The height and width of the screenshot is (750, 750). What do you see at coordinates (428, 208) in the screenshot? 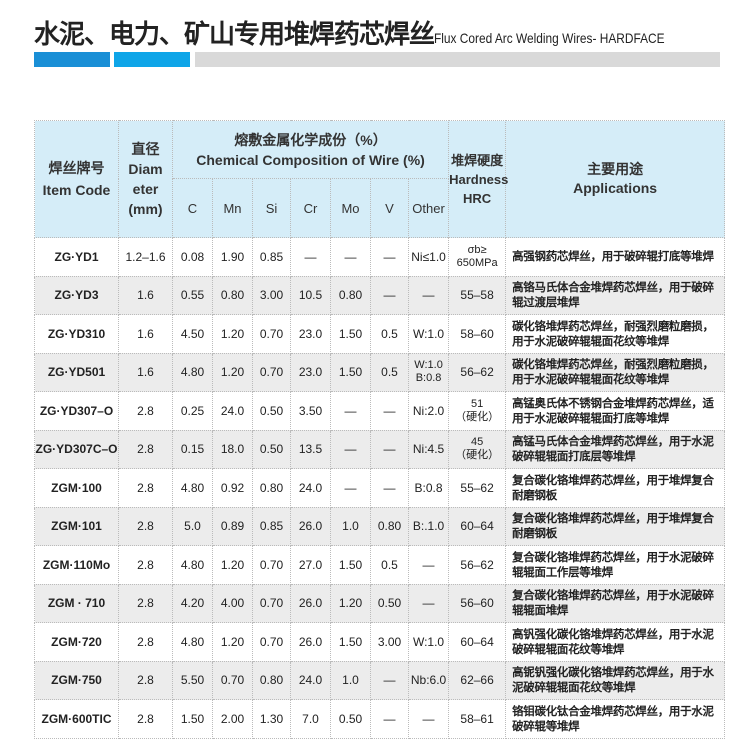
I see `header-element-other: Other` at bounding box center [428, 208].